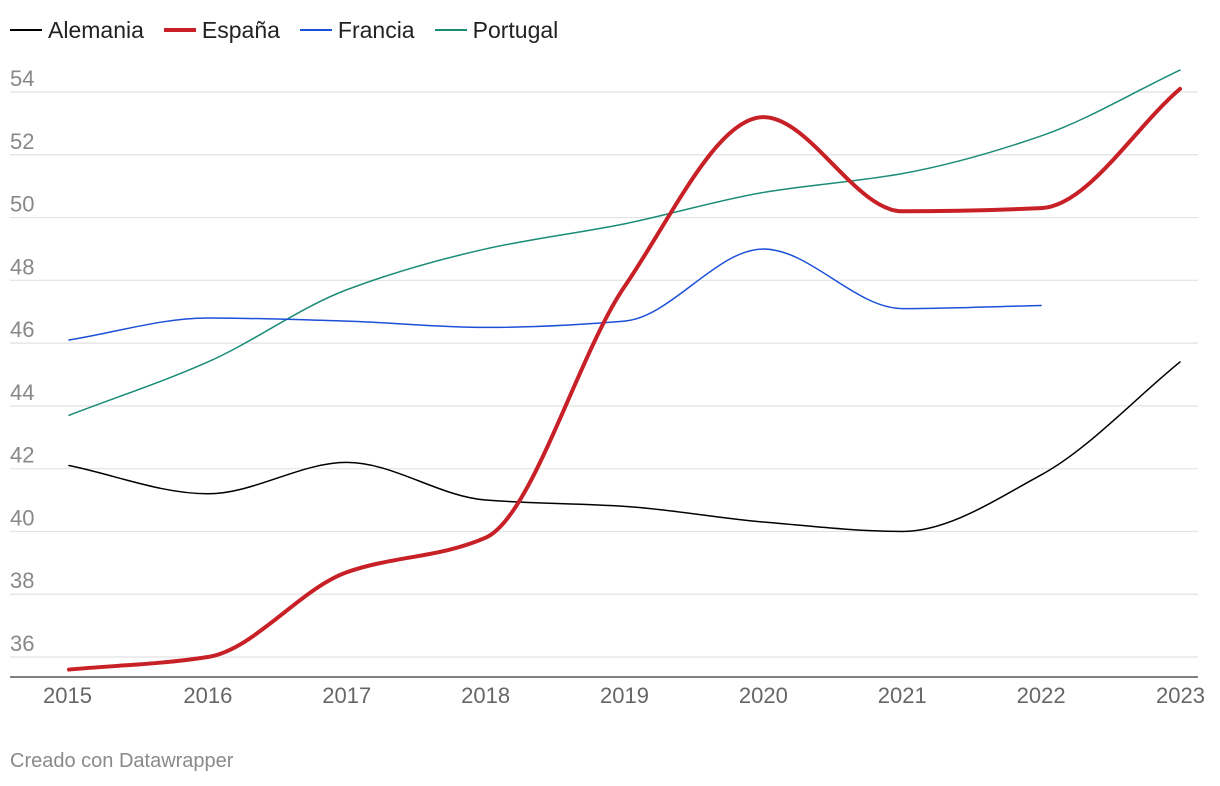  Describe the element at coordinates (376, 29) in the screenshot. I see `legend-label: Francia` at that location.